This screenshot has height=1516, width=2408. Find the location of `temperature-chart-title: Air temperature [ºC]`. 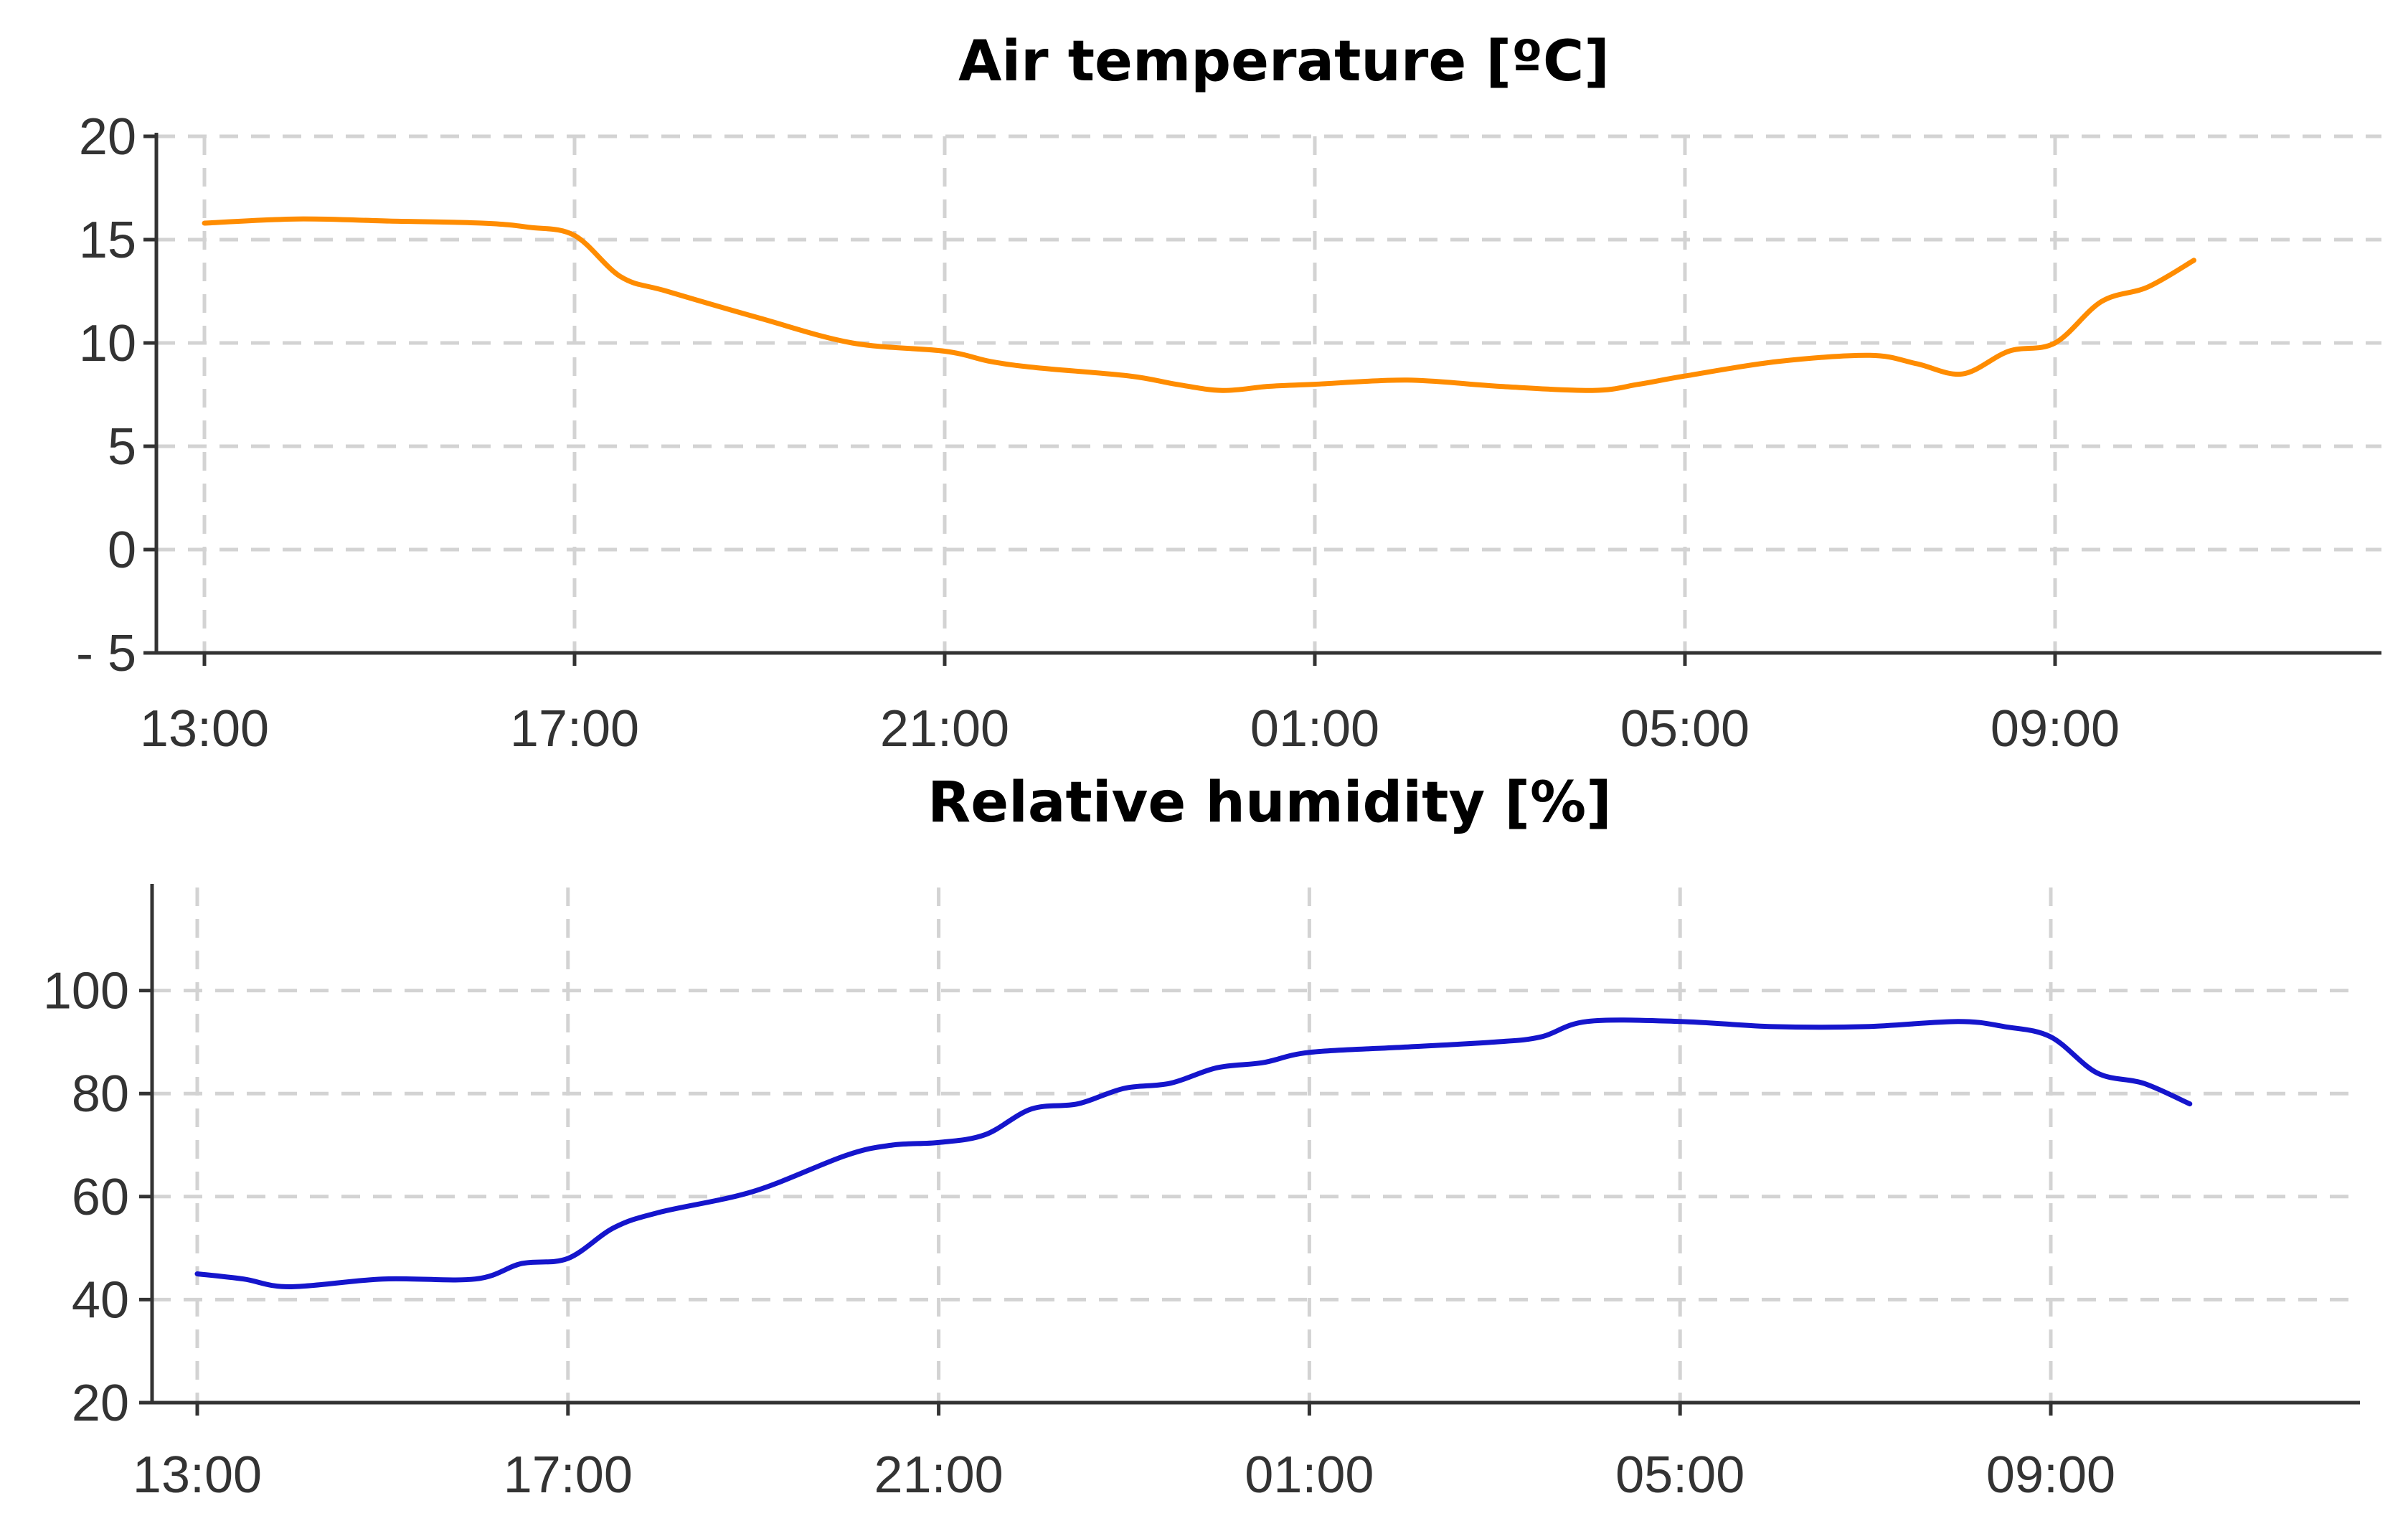

temperature-chart-title: Air temperature [ºC] is located at coordinates (1284, 61).